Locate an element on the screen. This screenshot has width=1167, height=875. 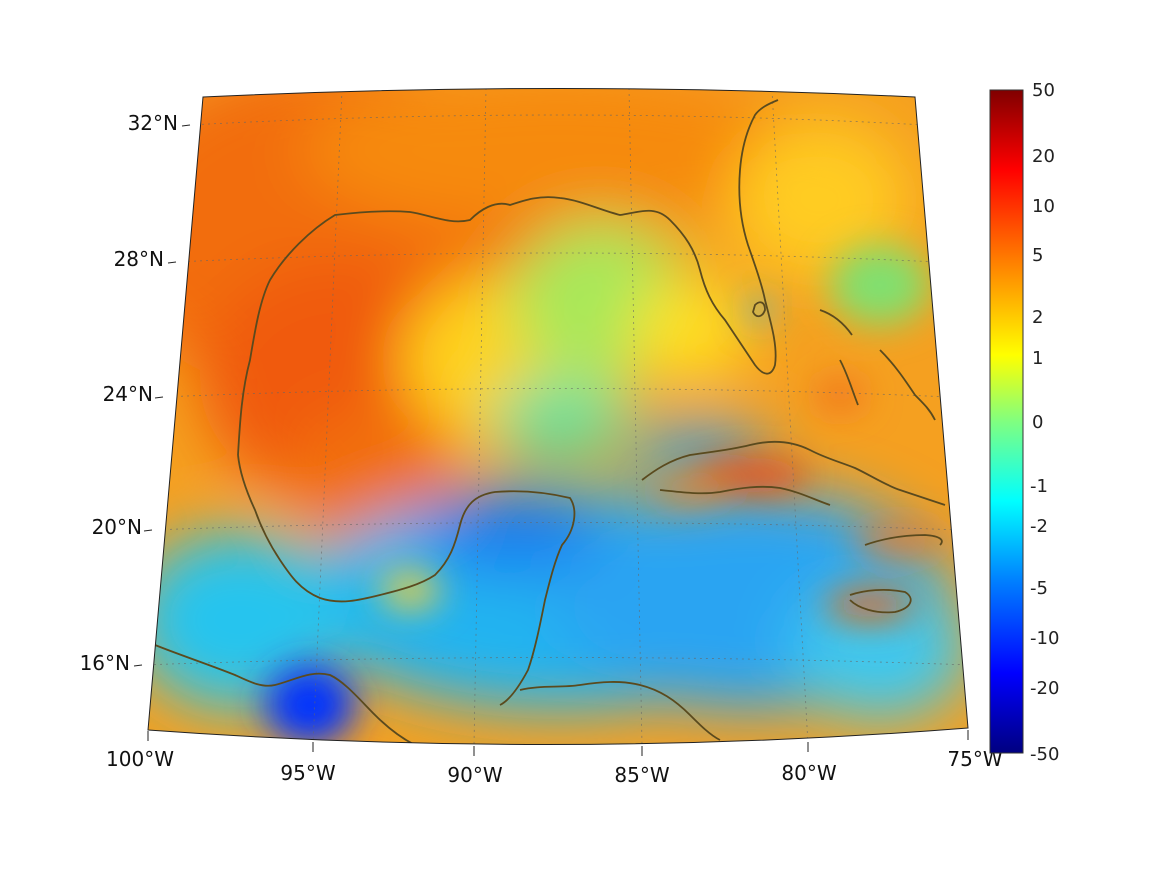
cb-tick: -20 is located at coordinates (1044, 688).